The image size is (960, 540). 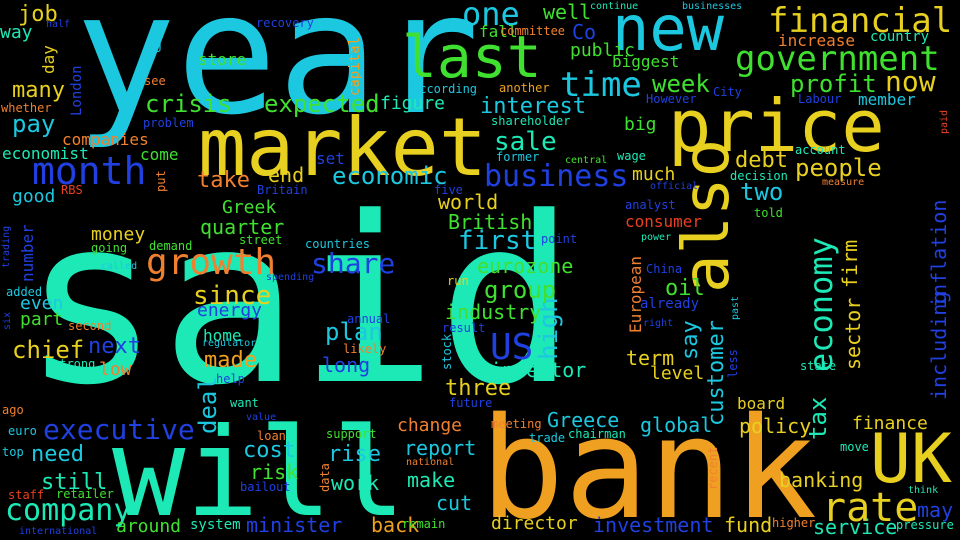 I want to click on word-system: system, so click(x=215, y=525).